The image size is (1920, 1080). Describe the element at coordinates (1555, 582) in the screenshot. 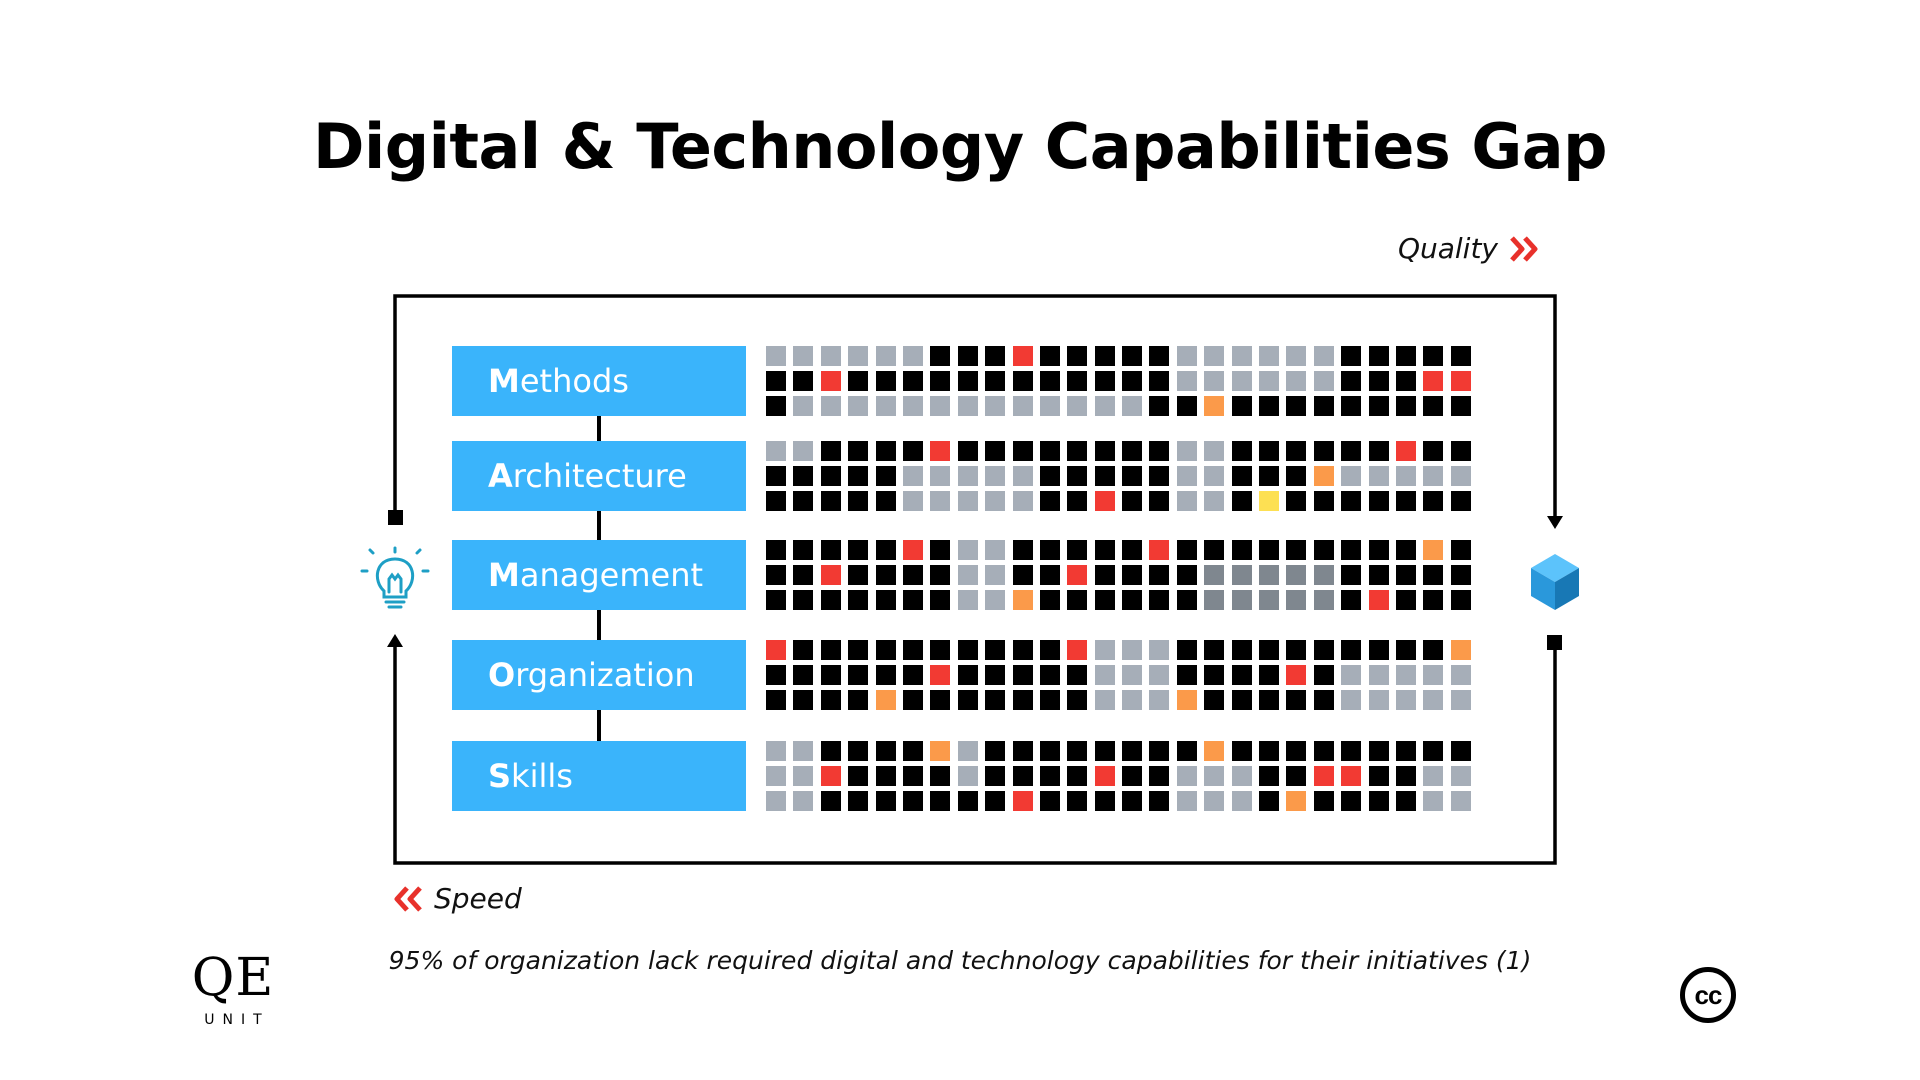

I see `cube-icon` at that location.